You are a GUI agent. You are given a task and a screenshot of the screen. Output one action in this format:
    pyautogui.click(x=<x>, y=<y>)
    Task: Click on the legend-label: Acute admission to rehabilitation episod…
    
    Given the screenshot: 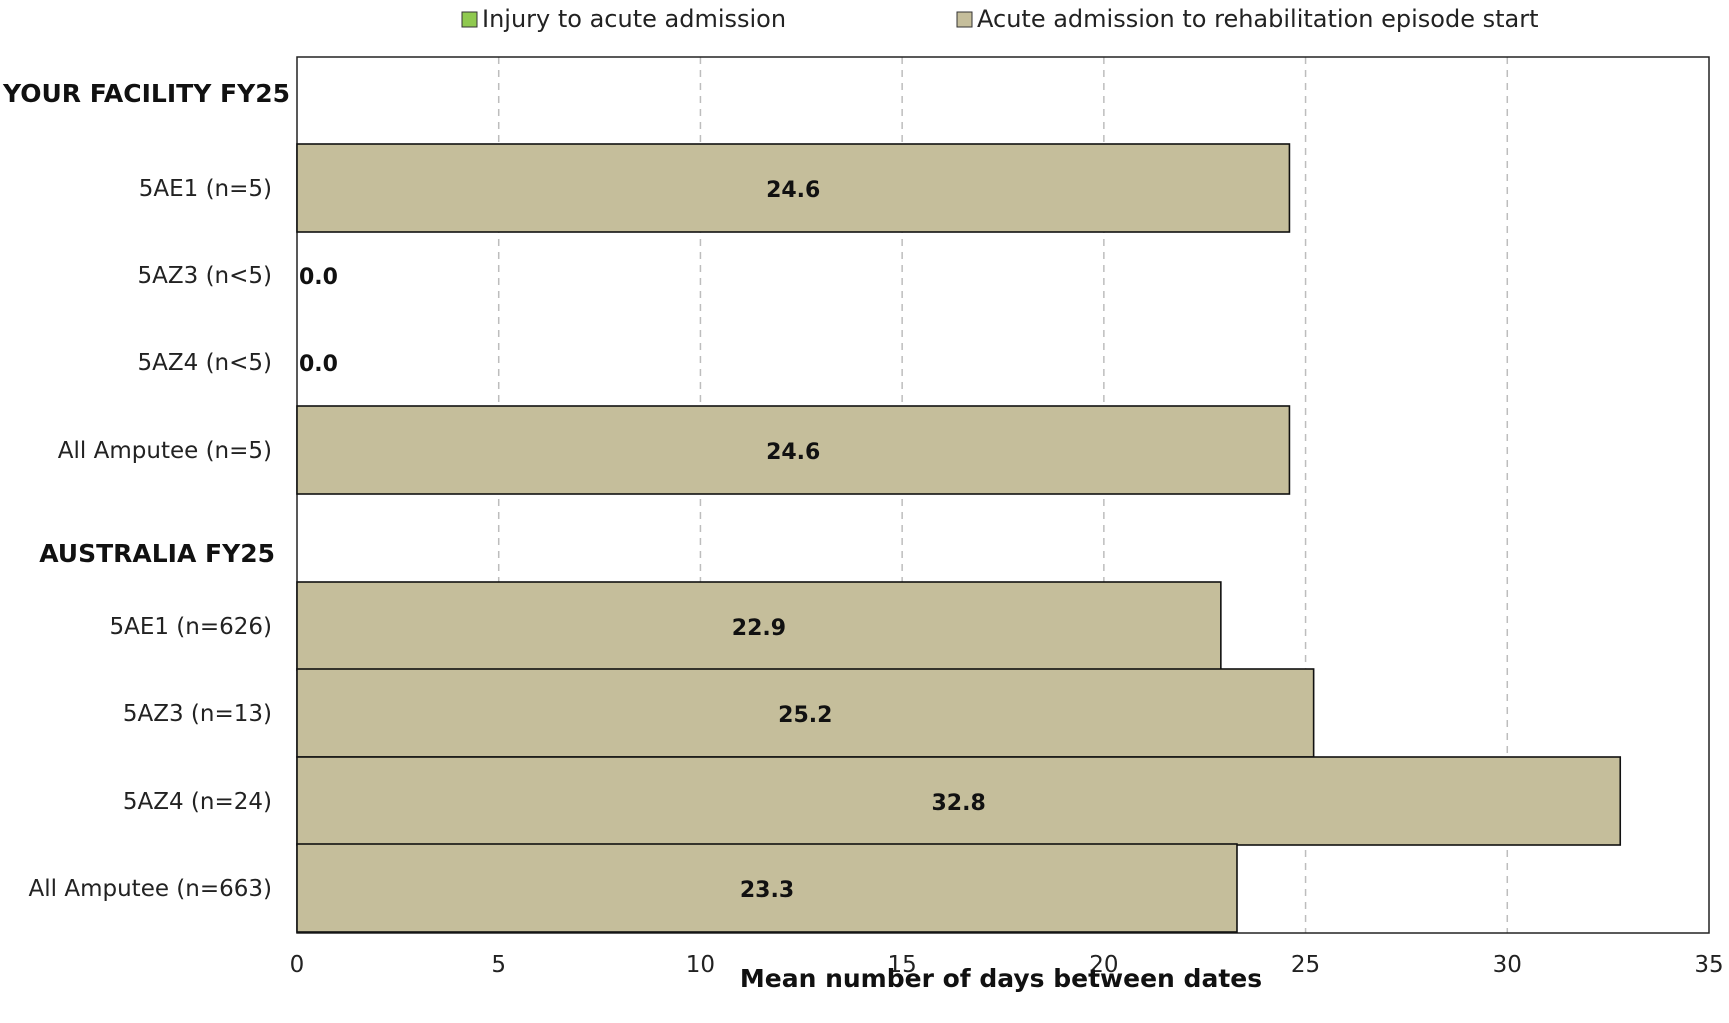 What is the action you would take?
    pyautogui.click(x=1257, y=19)
    